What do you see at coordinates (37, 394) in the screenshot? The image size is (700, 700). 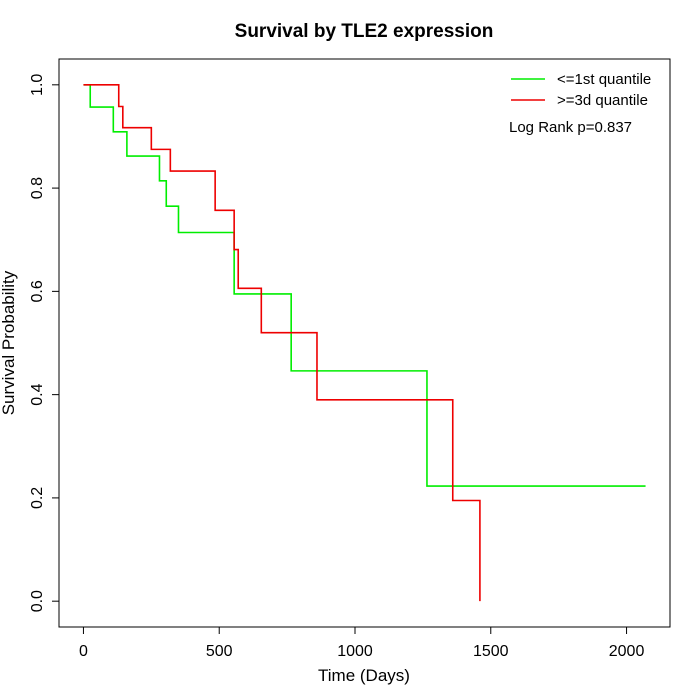 I see `y-tick-label: 0.4` at bounding box center [37, 394].